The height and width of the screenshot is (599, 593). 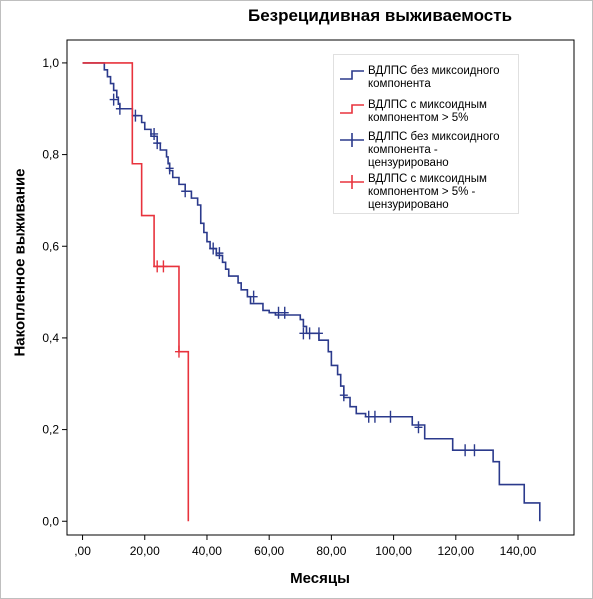 What do you see at coordinates (393, 551) in the screenshot?
I see `x-tick-label: 100,00` at bounding box center [393, 551].